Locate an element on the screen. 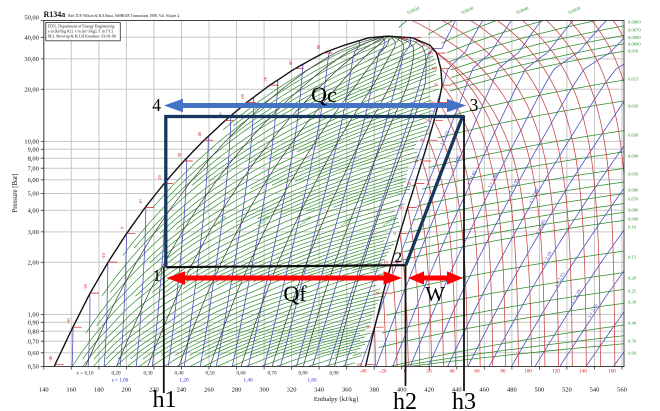 The image size is (660, 411). svg-text: 0 is located at coordinates (121, 227).